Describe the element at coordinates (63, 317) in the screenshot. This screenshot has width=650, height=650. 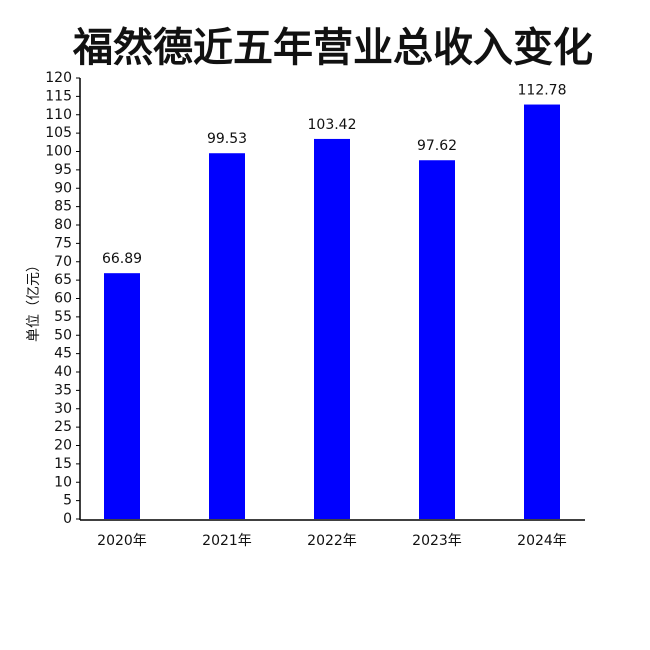
I see `y-tick-label: 55` at that location.